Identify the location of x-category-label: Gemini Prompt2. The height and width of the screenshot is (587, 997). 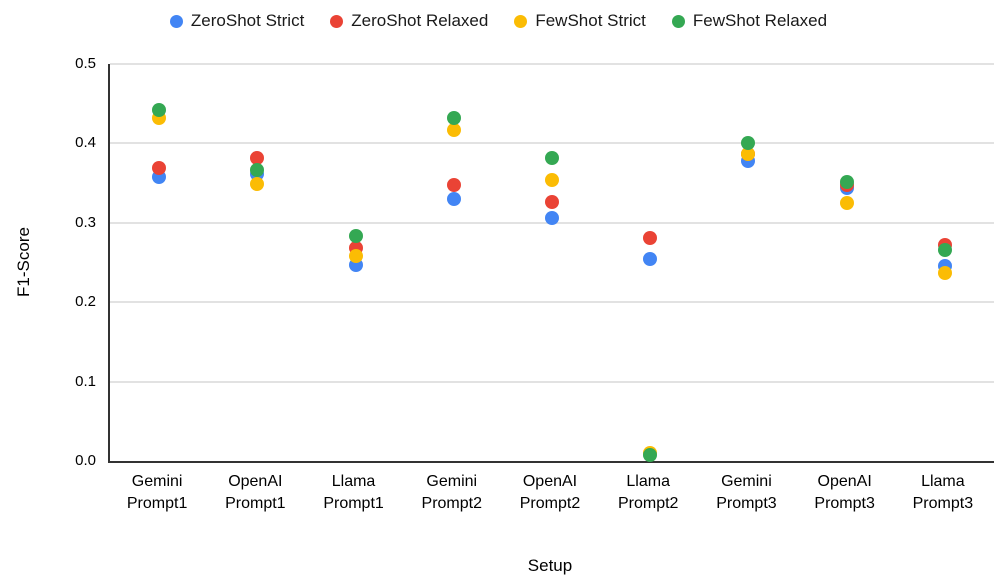
(452, 493).